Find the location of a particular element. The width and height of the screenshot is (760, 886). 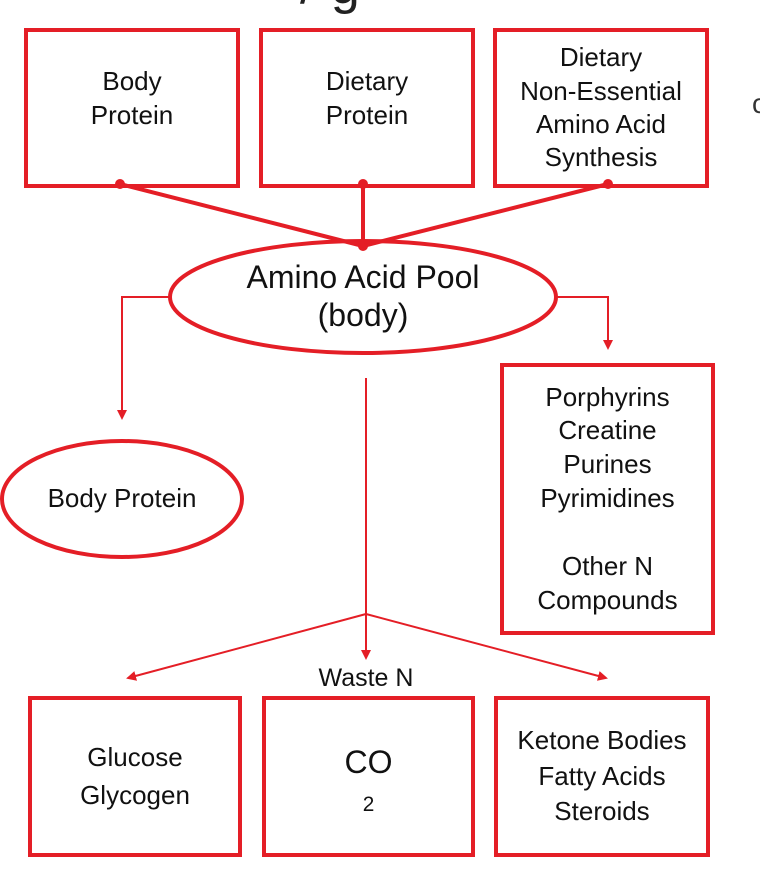

label-dietary-protein: Dietary Protein is located at coordinates (367, 98).